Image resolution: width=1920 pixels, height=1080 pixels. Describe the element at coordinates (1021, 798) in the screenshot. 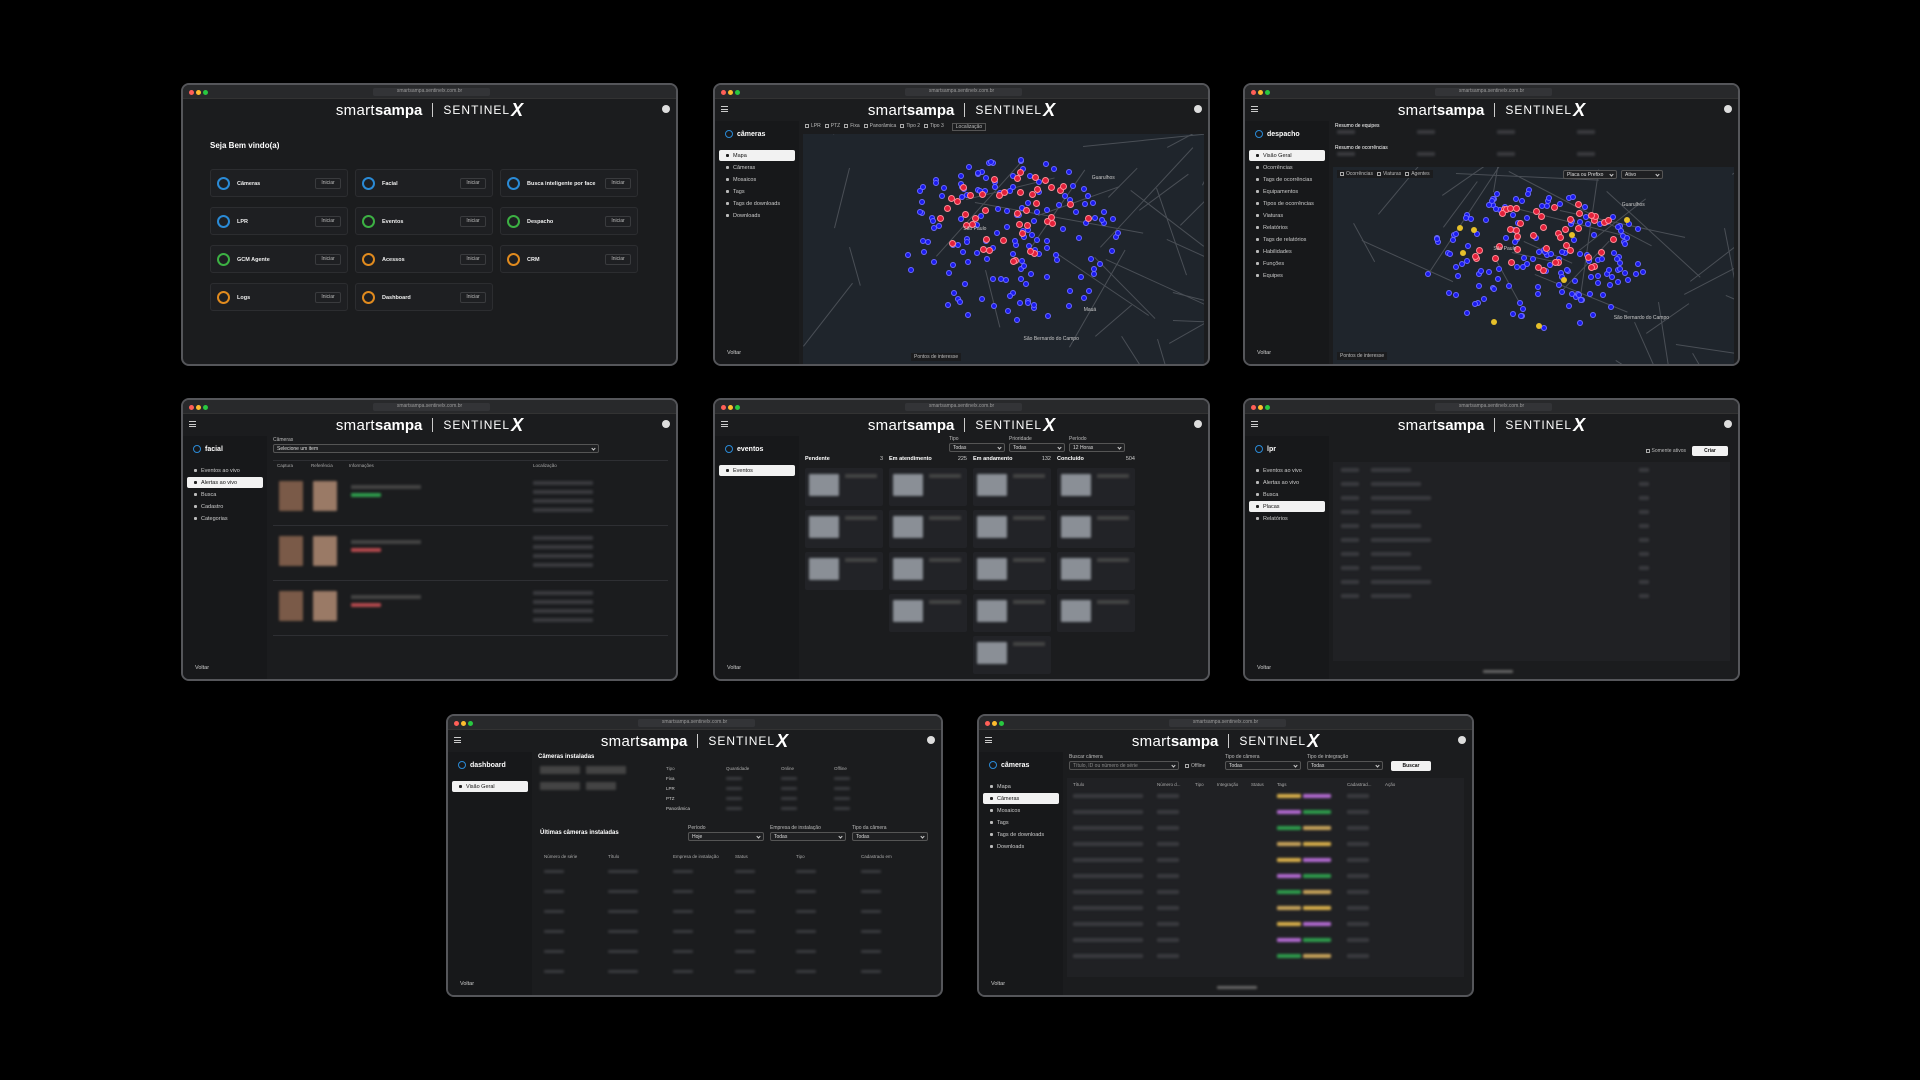

I see `nav-item: Câmeras` at that location.